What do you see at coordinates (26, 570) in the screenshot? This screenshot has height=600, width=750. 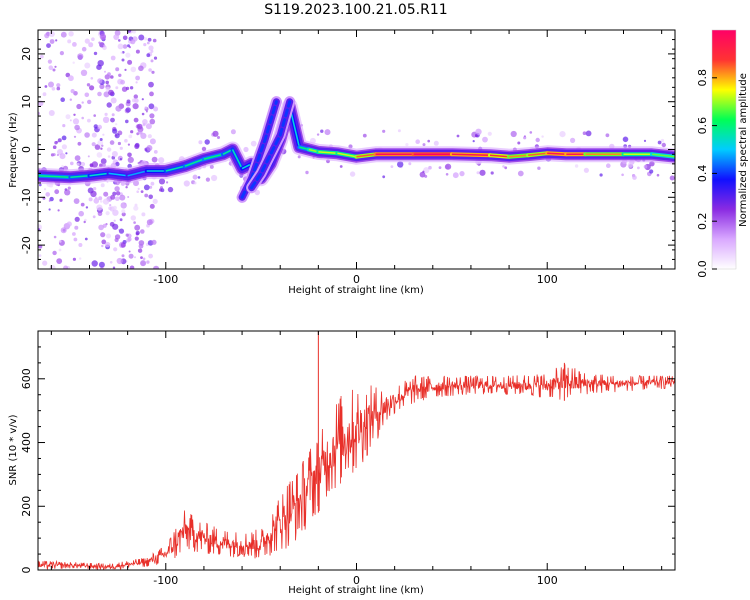 I see `y-tick-label: 0` at bounding box center [26, 570].